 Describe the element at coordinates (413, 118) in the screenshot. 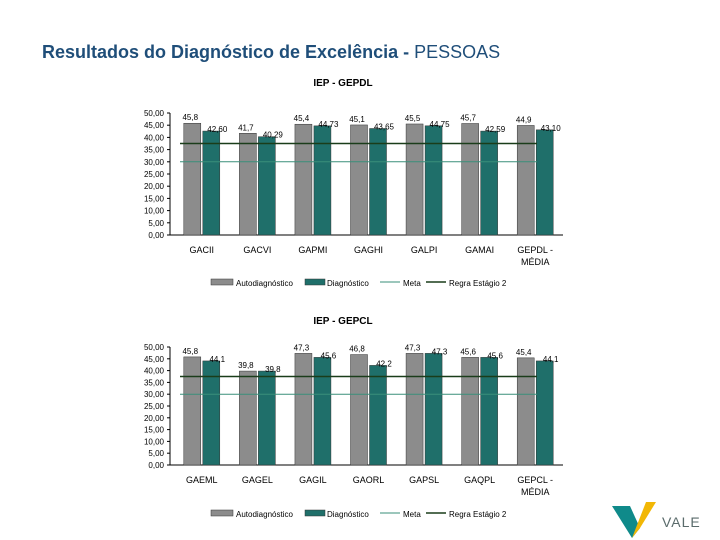

I see `data-label: 45,5` at that location.